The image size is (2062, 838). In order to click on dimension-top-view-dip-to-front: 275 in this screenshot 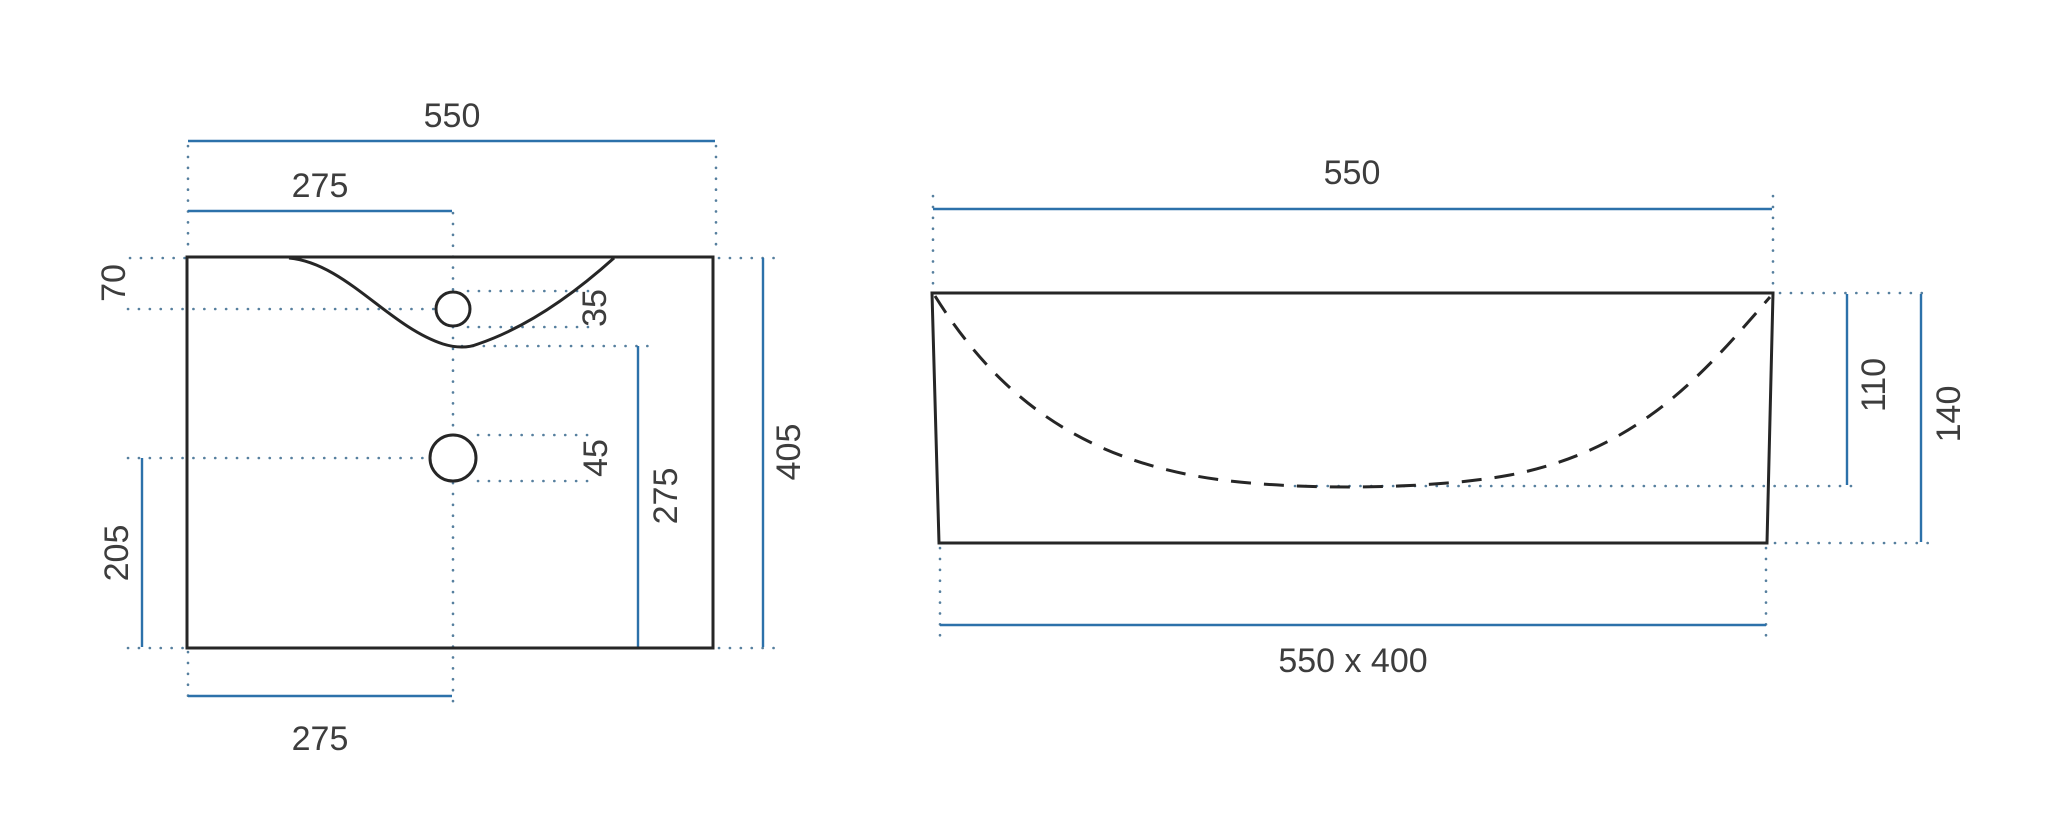, I will do `click(660, 496)`.